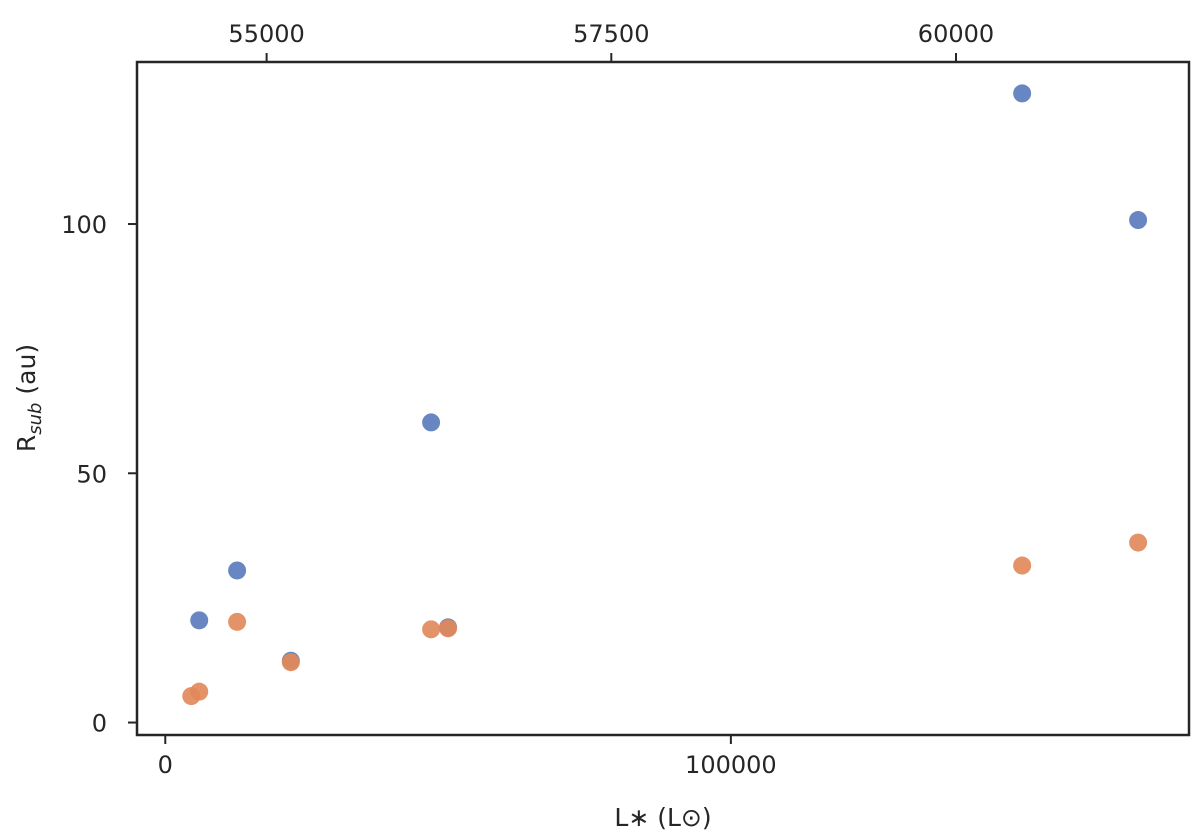  Describe the element at coordinates (611, 34) in the screenshot. I see `top-x-tick-label: 57500` at that location.